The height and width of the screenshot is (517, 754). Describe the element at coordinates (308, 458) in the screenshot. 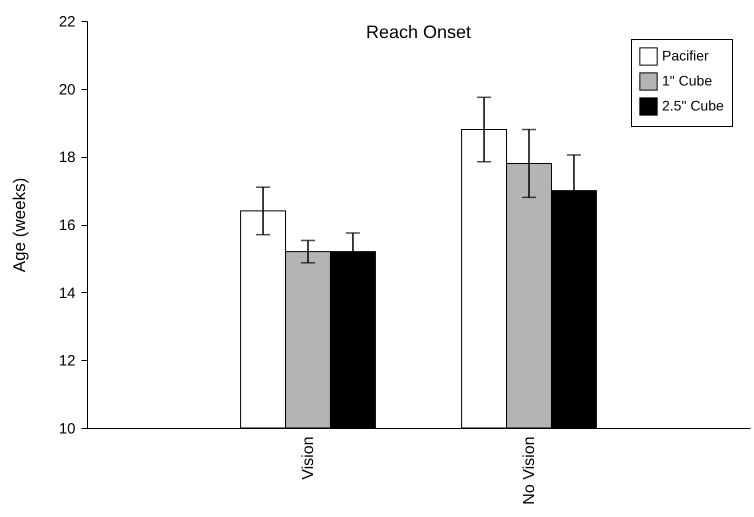

I see `x-tick-label: Vision` at that location.